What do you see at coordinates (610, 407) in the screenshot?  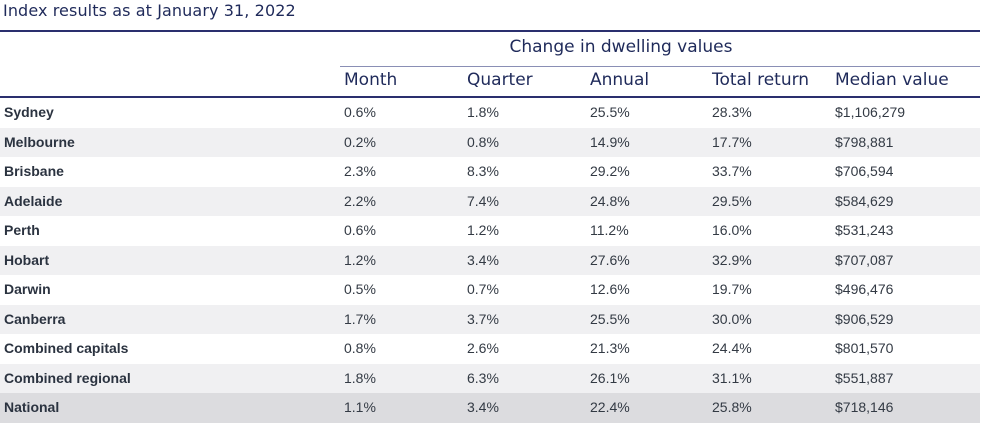 I see `annual-value: 22.4%` at bounding box center [610, 407].